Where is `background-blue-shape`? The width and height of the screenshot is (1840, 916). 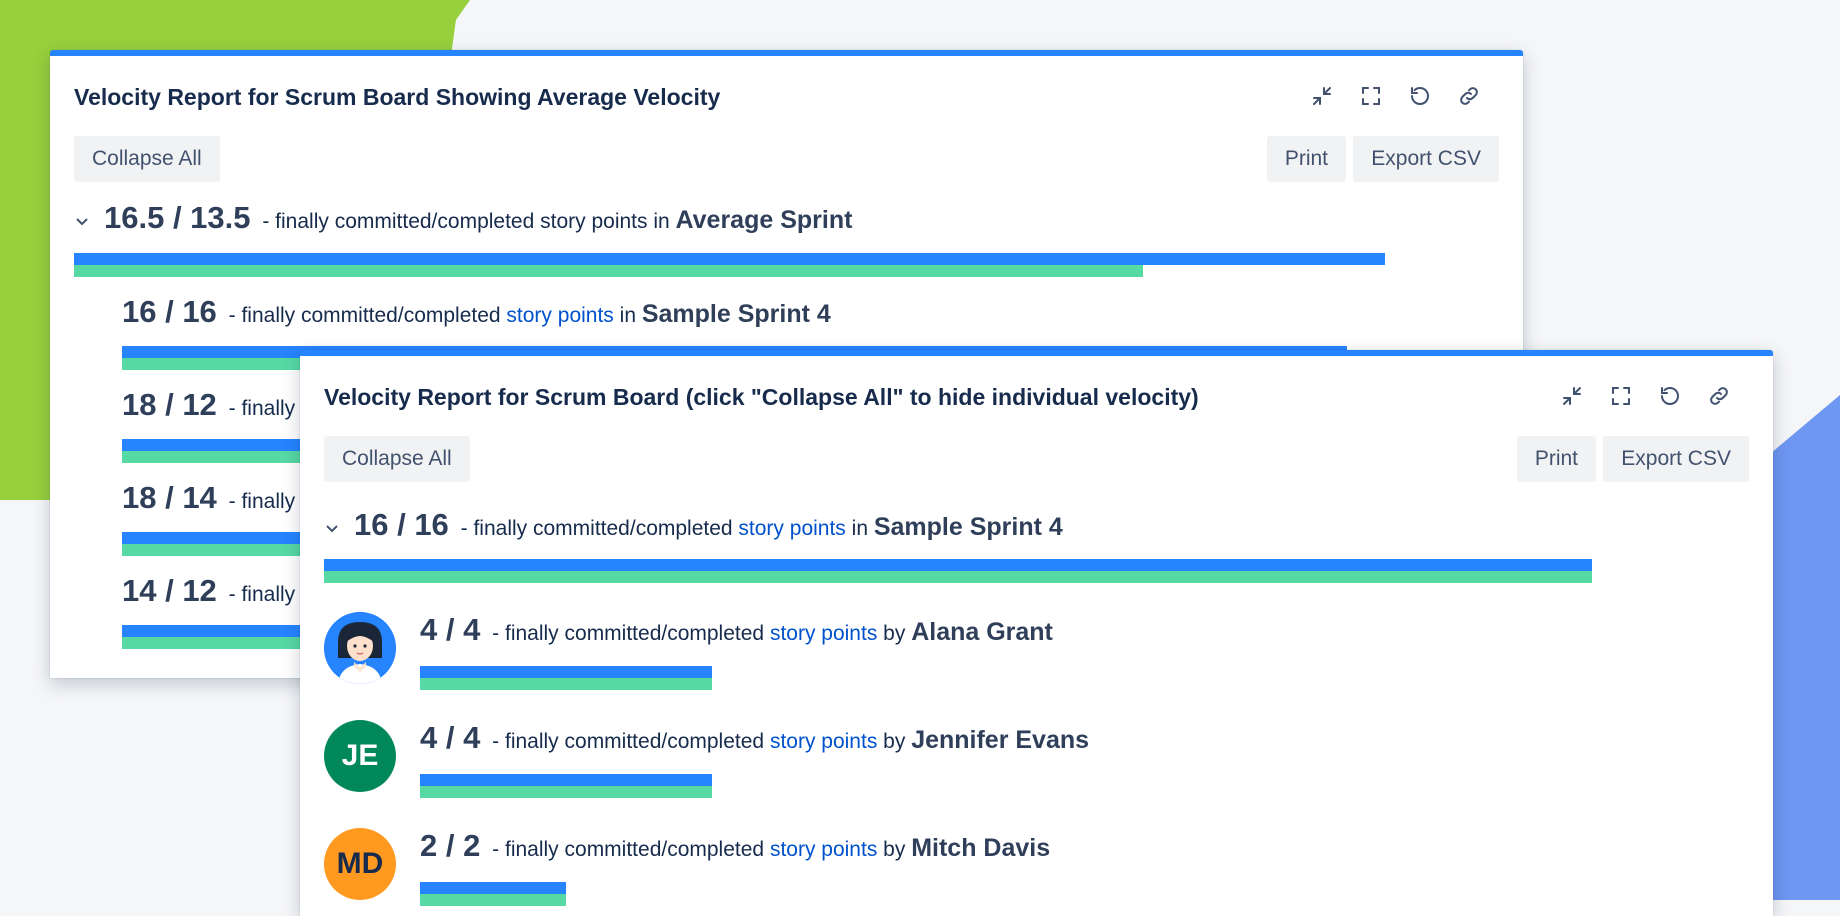
background-blue-shape is located at coordinates (1804, 647).